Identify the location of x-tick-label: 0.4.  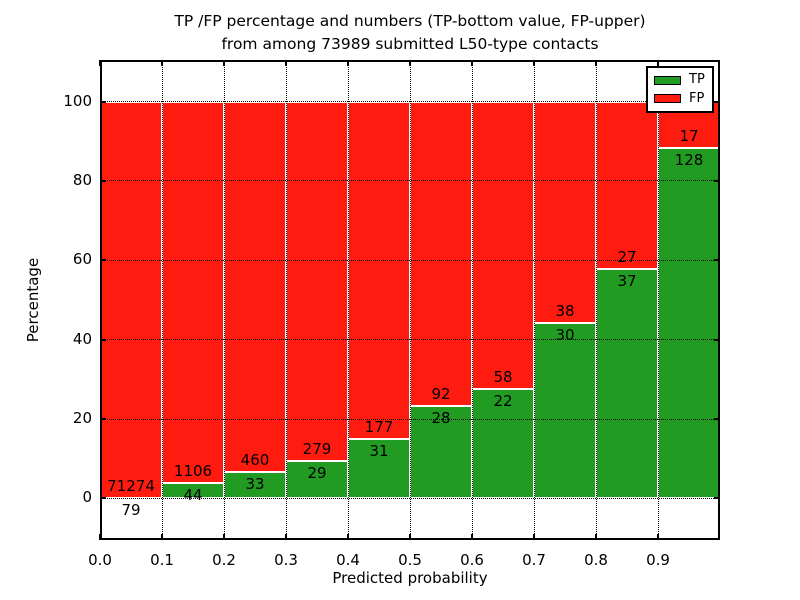
(348, 560).